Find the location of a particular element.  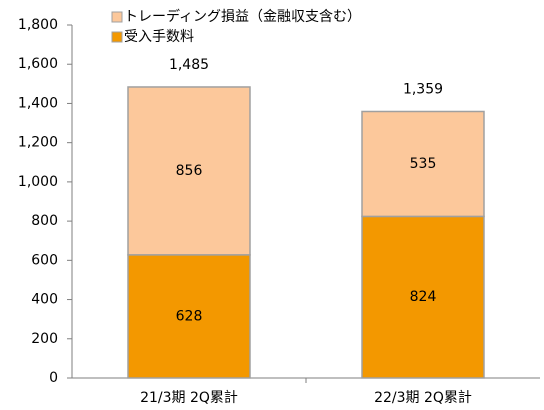

x-tick-label: 22/3期 2Q累計 is located at coordinates (423, 398).